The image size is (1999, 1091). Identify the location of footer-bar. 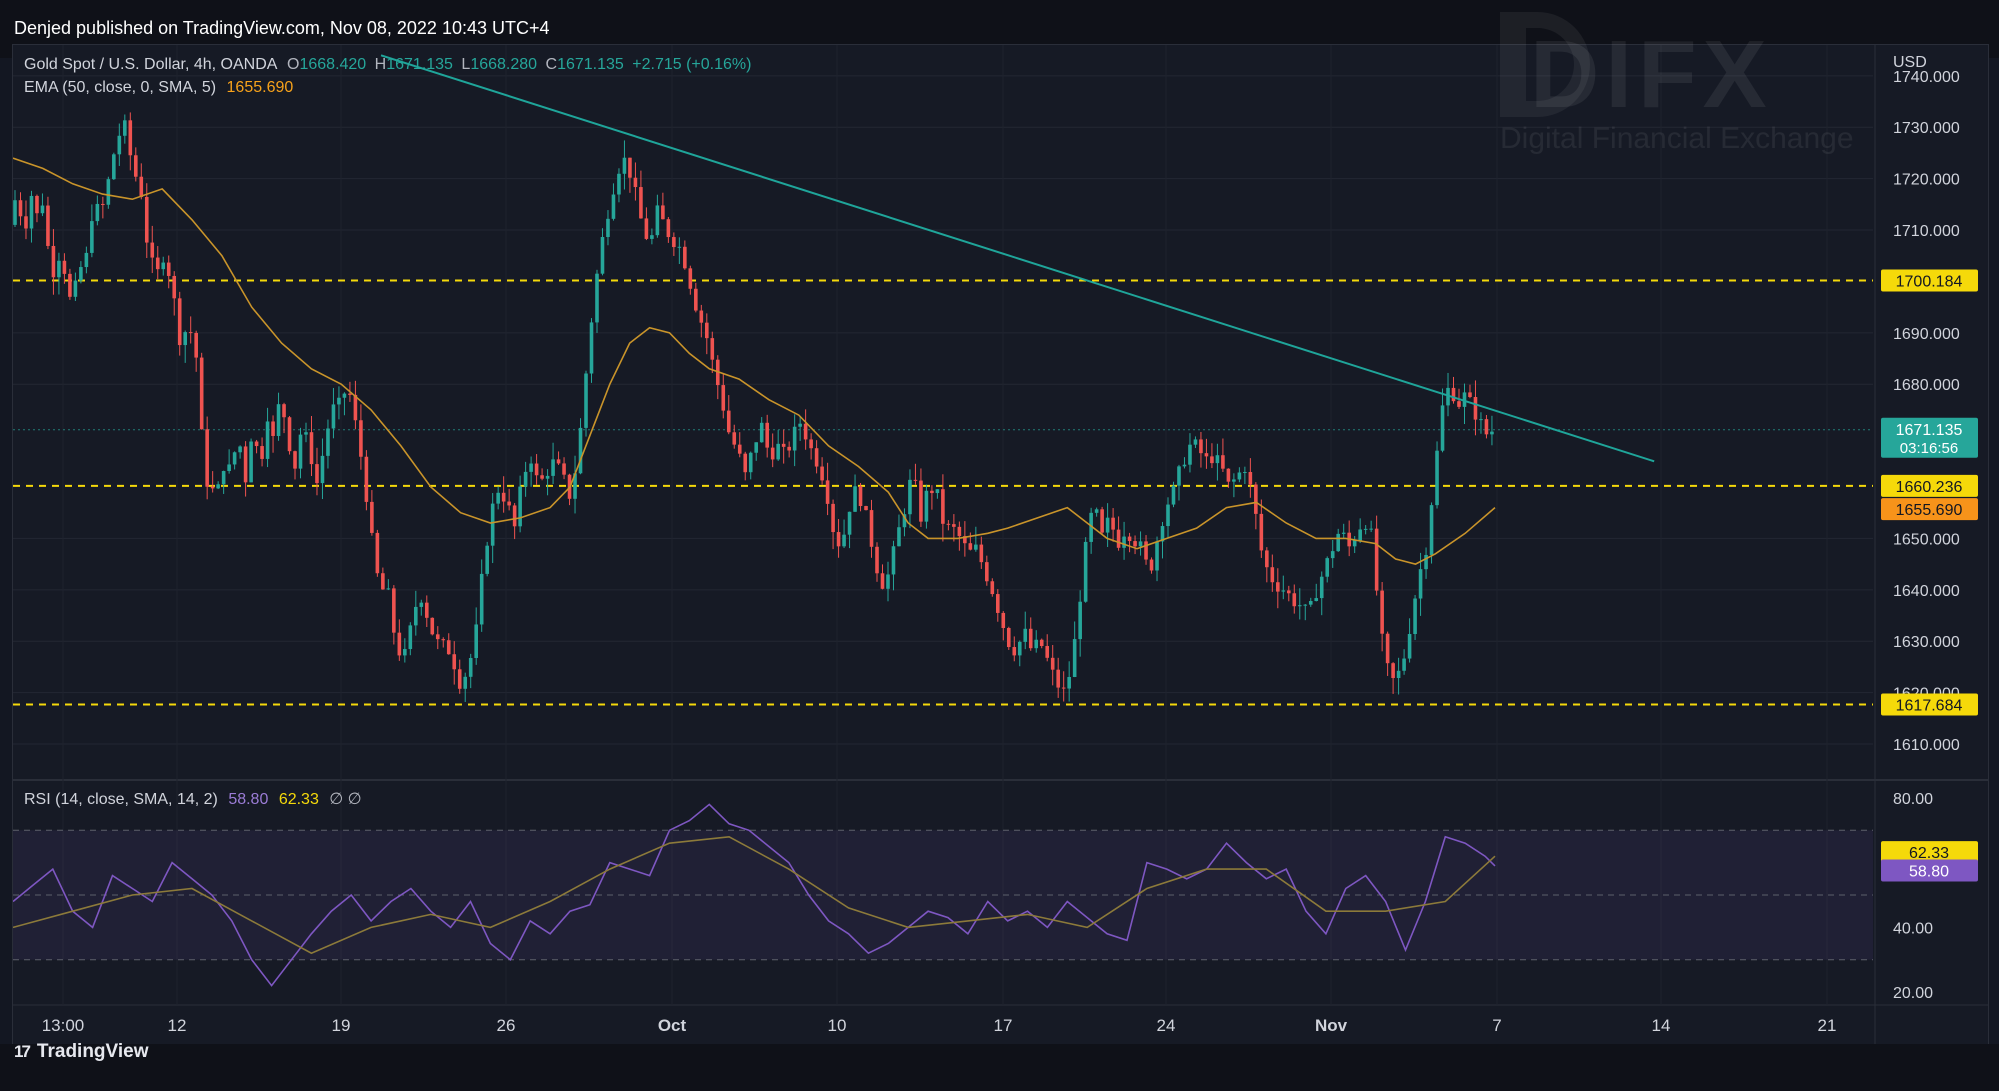
(999, 1067).